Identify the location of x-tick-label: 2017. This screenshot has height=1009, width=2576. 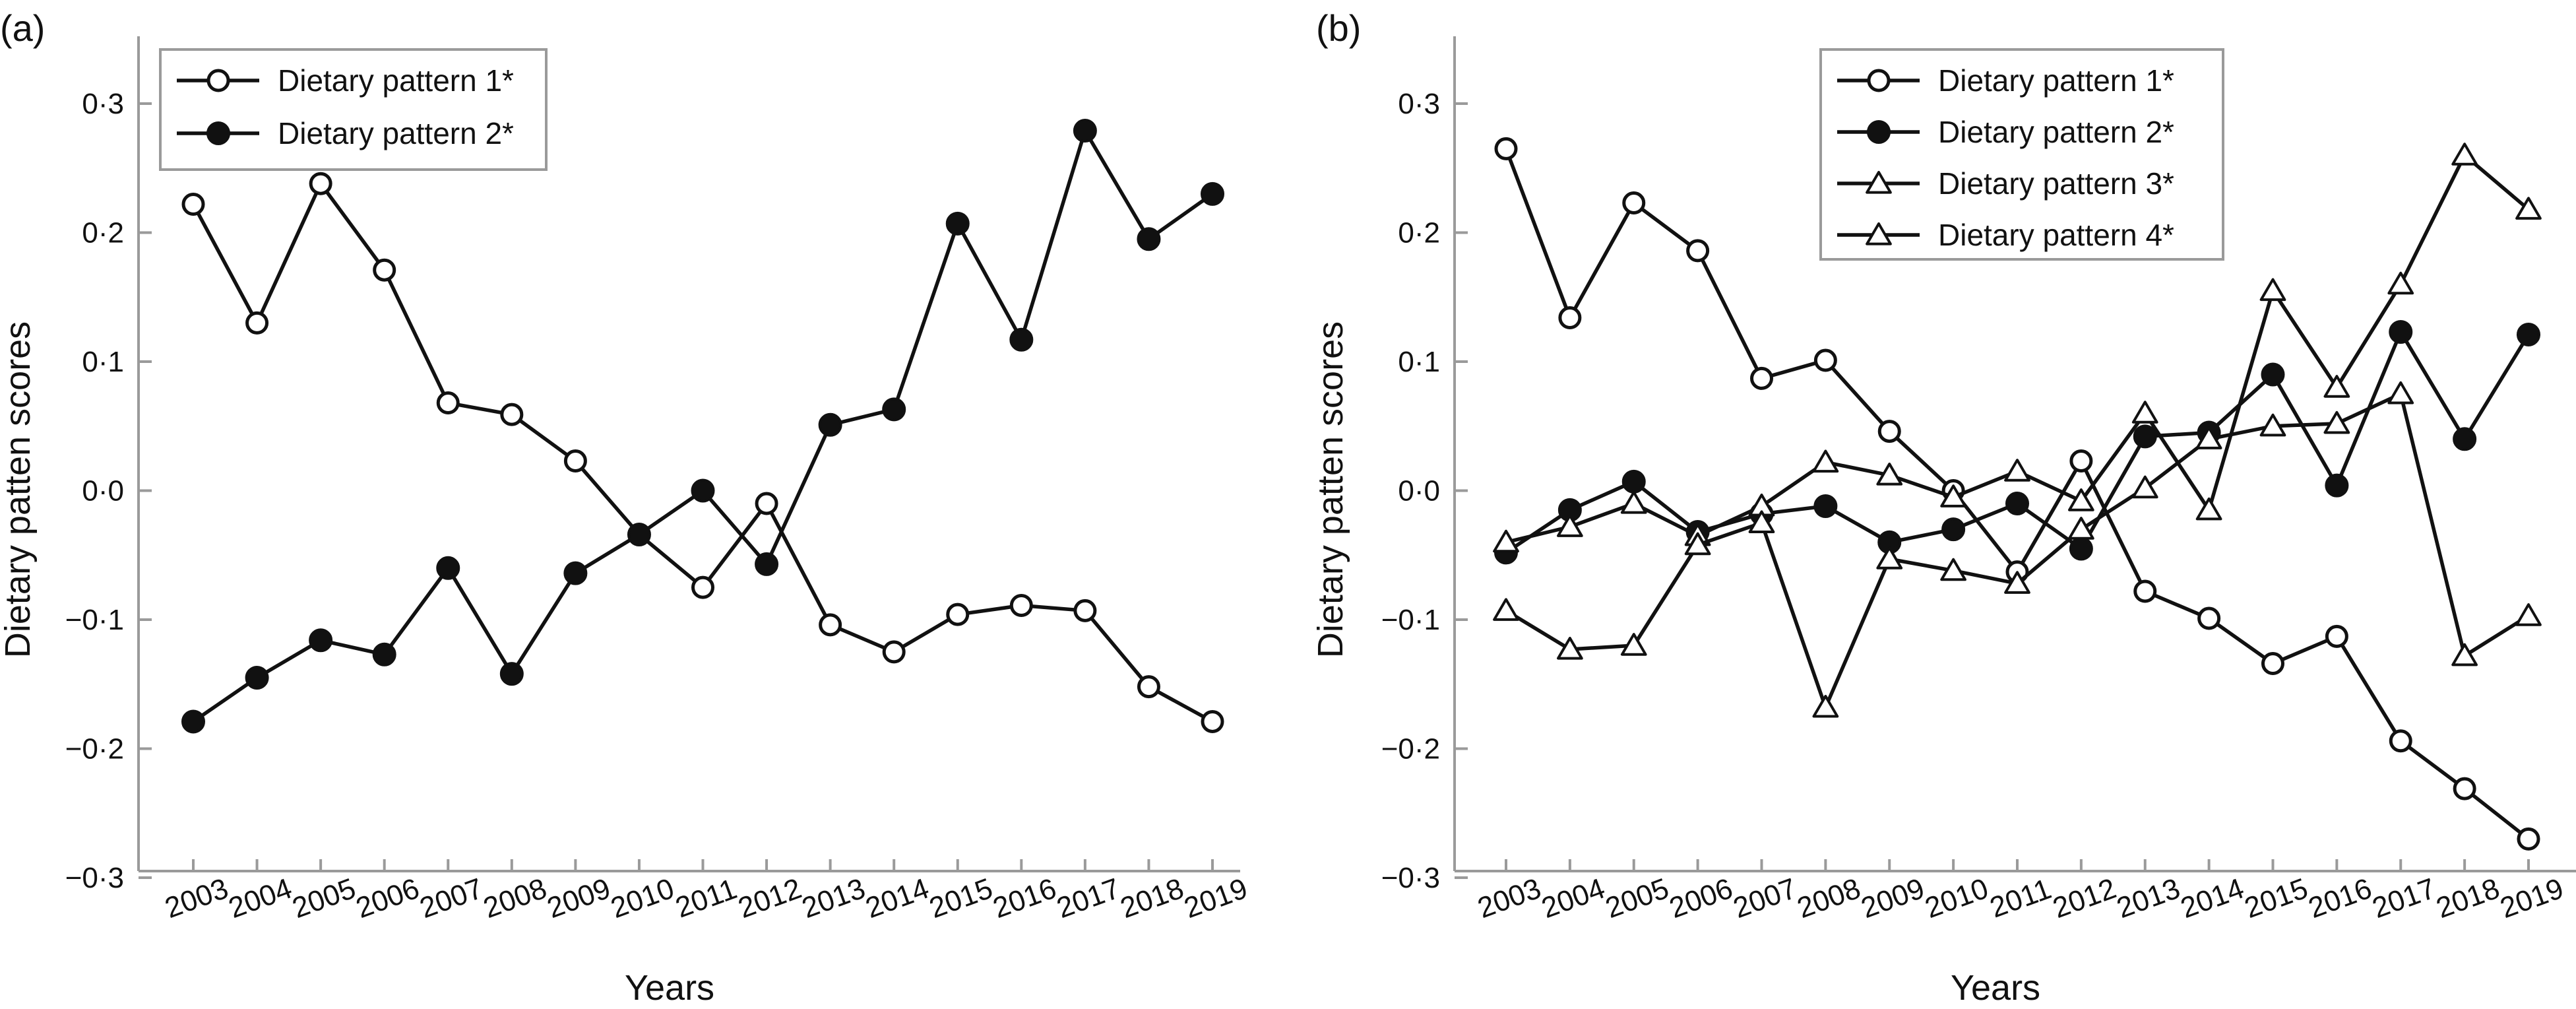
(1089, 899).